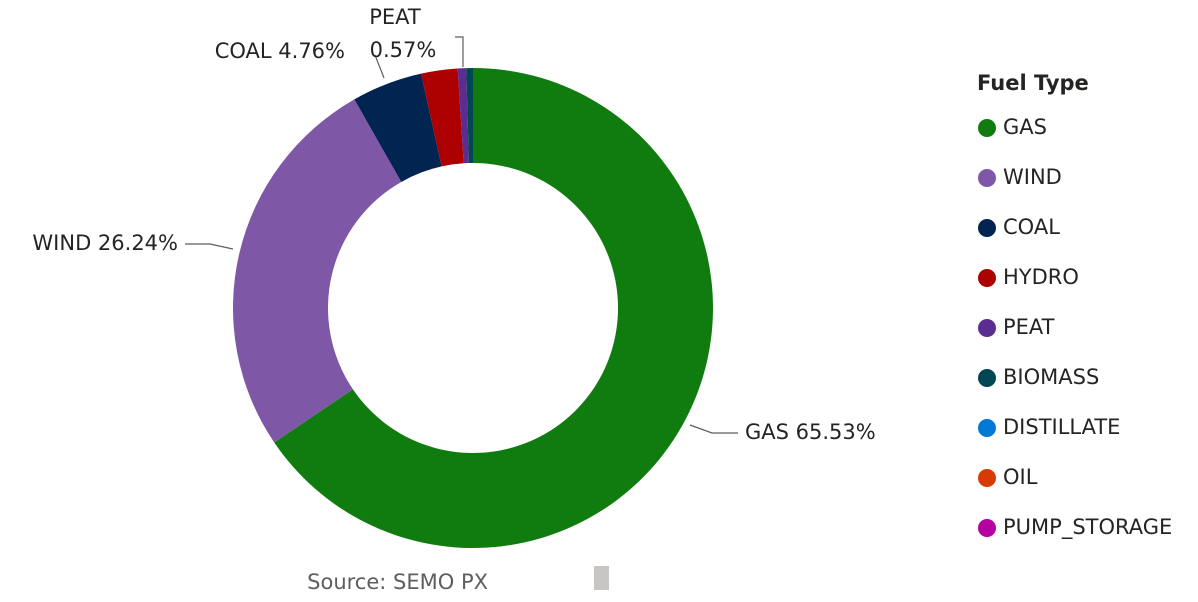 The width and height of the screenshot is (1198, 602). What do you see at coordinates (1025, 127) in the screenshot?
I see `legend-label: GAS` at bounding box center [1025, 127].